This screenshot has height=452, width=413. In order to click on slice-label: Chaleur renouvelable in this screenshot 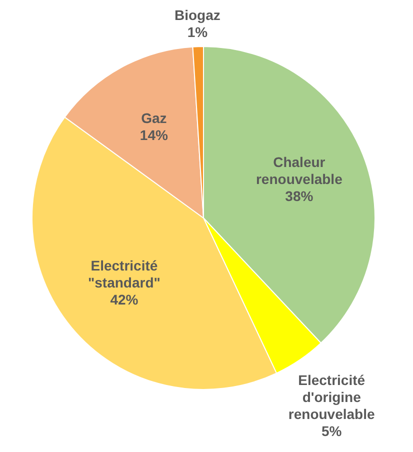, I will do `click(299, 170)`.